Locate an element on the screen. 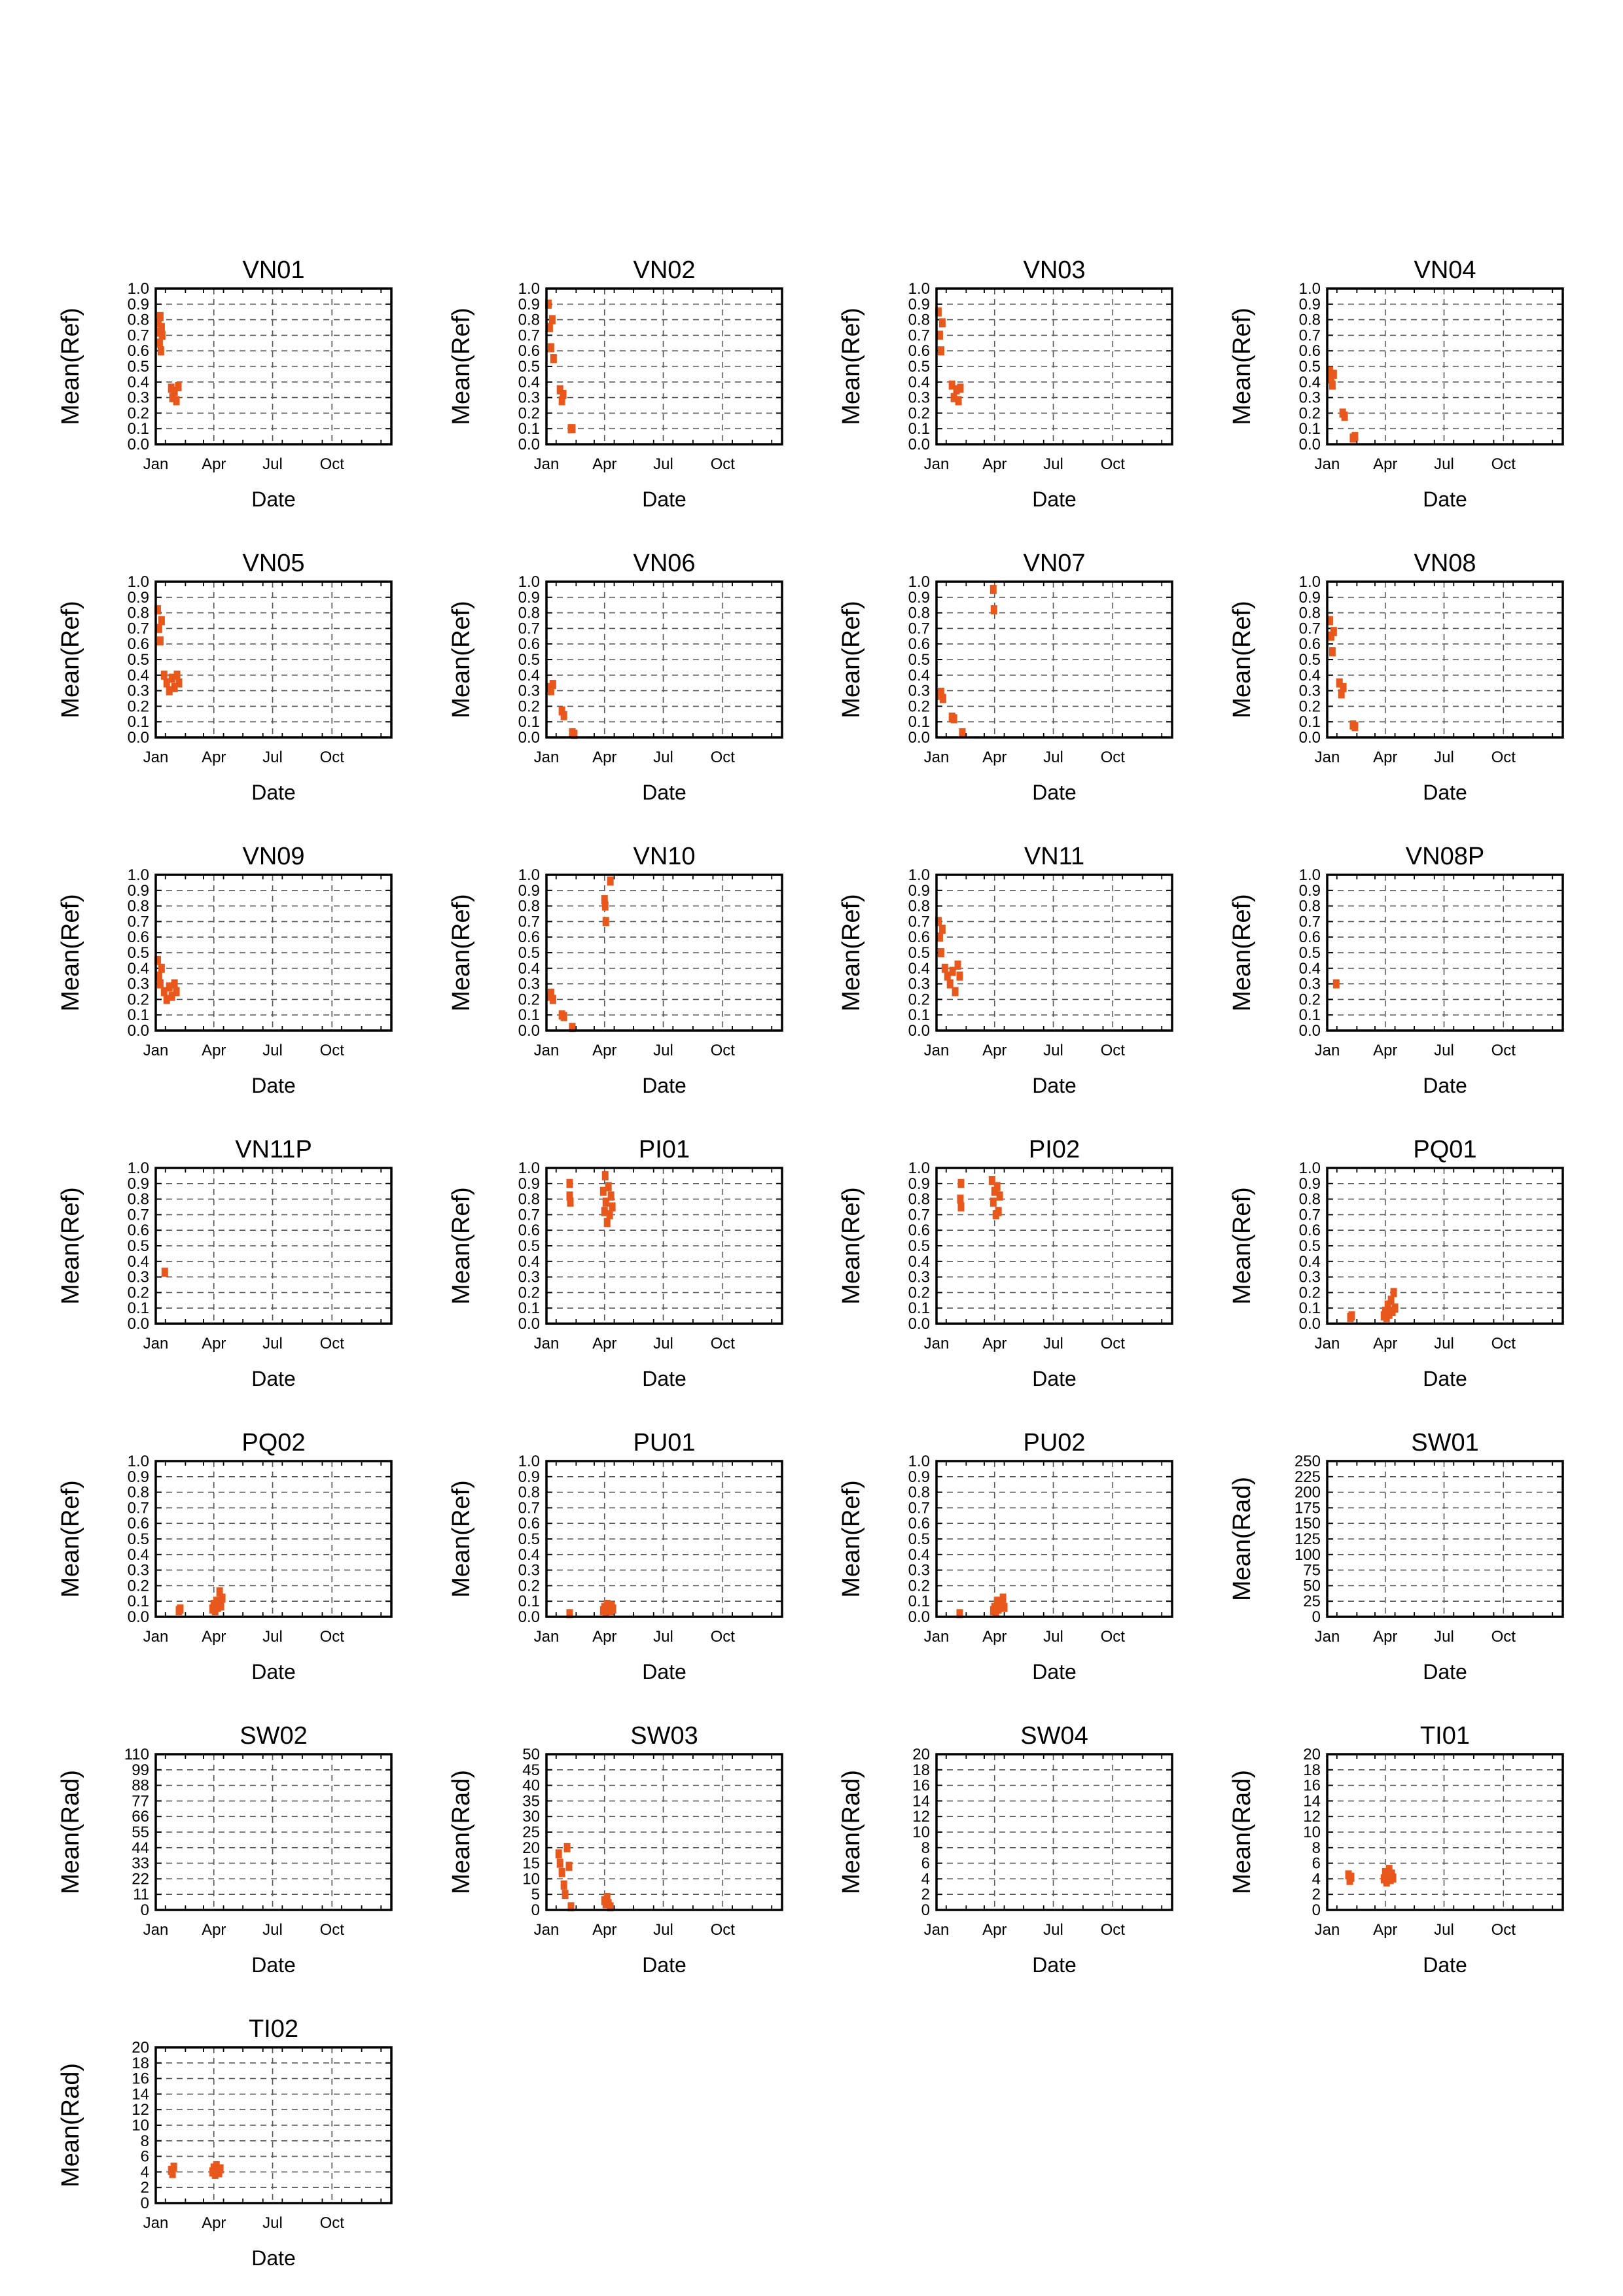  chart-title: VN10 is located at coordinates (664, 857).